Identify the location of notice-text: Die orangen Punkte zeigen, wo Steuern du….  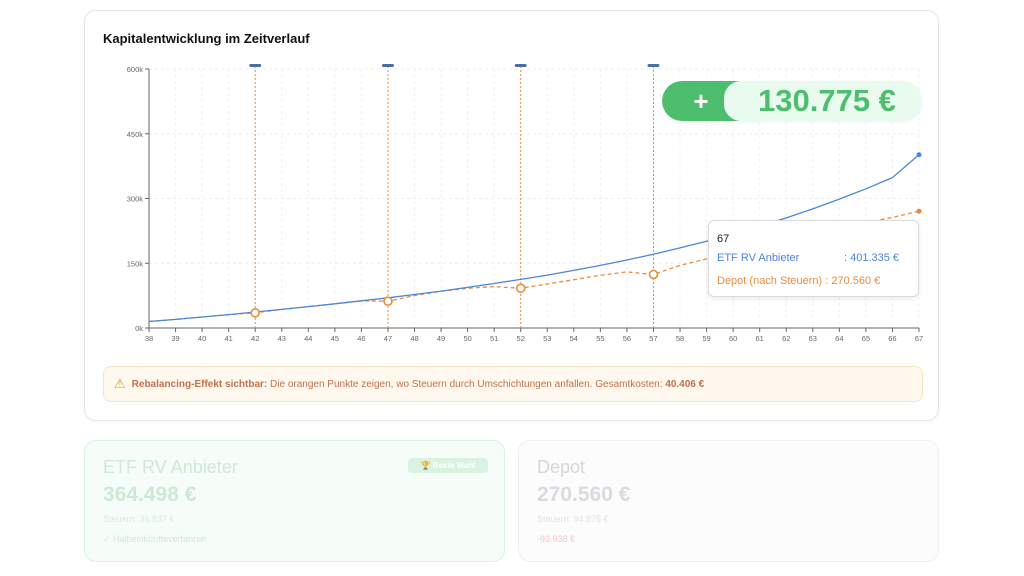
(466, 384).